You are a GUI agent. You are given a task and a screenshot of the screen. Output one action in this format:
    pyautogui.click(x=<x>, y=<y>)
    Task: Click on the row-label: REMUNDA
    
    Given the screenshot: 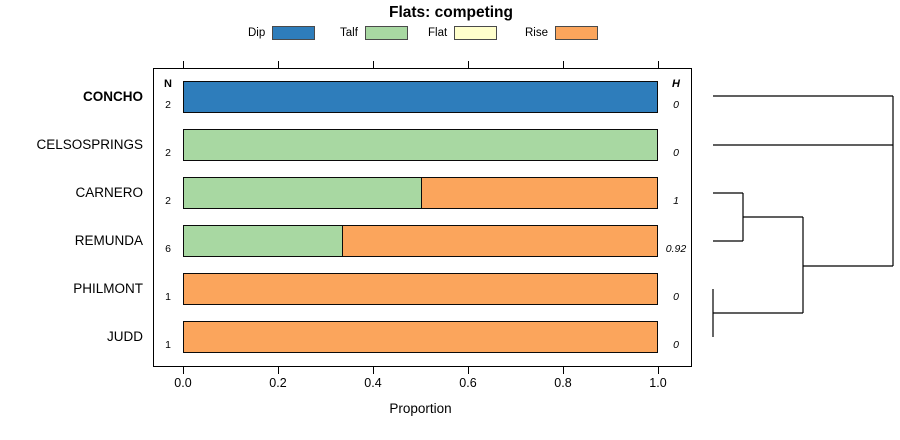 What is the action you would take?
    pyautogui.click(x=108, y=240)
    